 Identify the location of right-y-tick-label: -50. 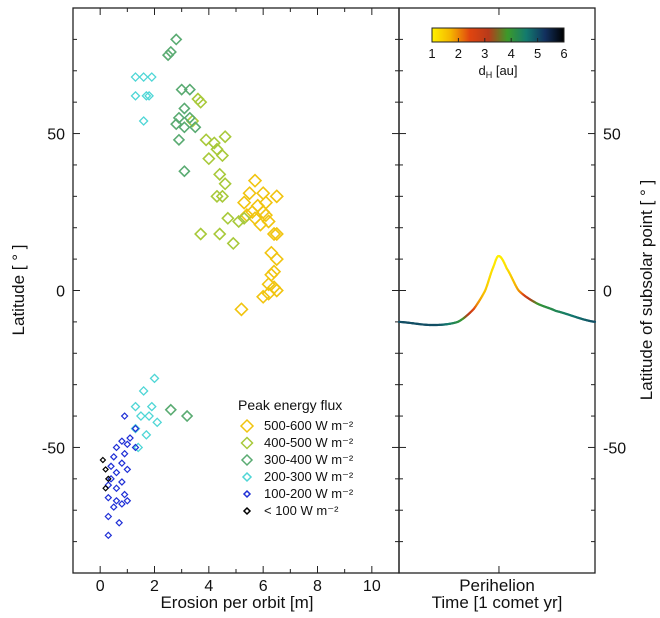
(614, 448).